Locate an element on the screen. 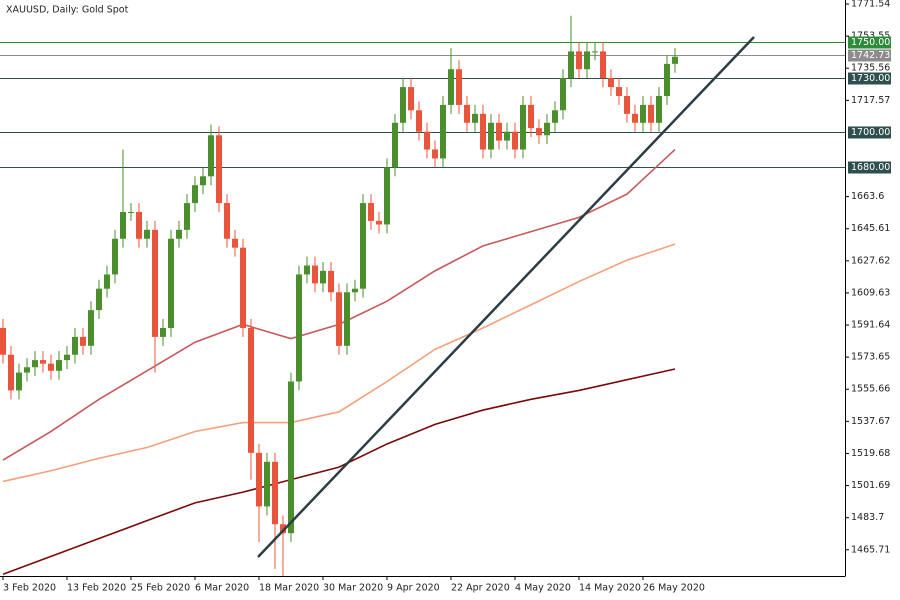  x-tick-label: 18 Mar 2020 is located at coordinates (289, 588).